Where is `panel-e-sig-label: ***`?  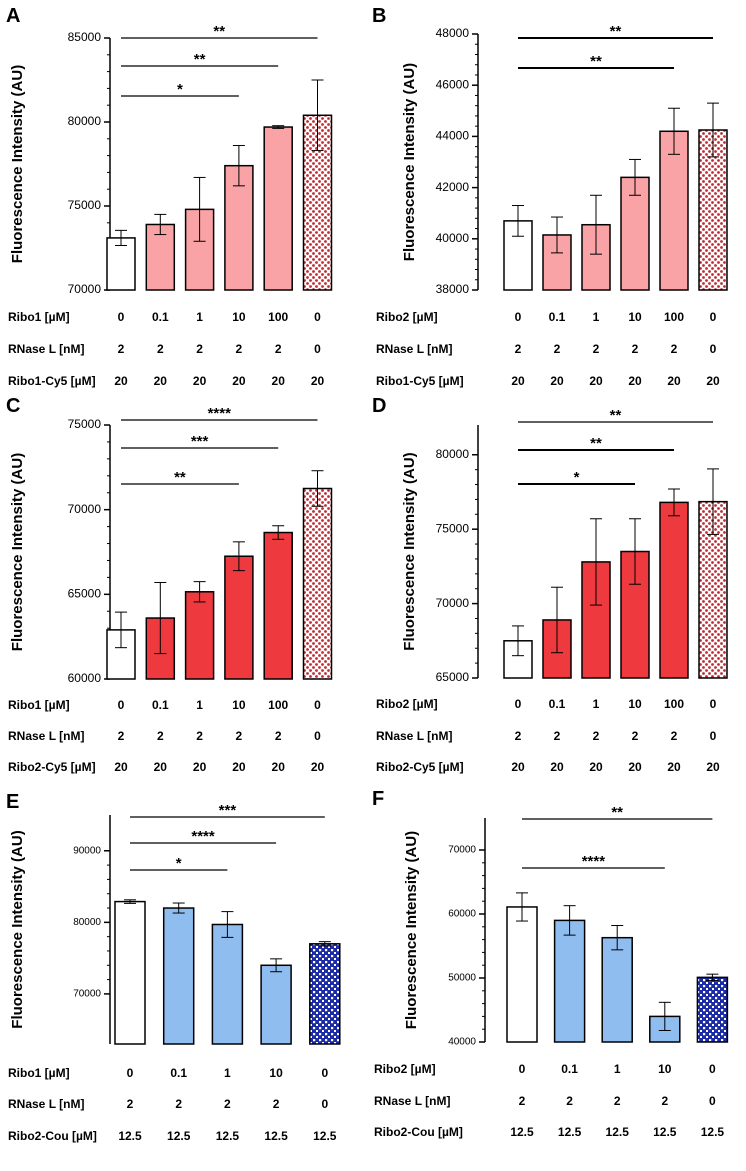 panel-e-sig-label: *** is located at coordinates (228, 810).